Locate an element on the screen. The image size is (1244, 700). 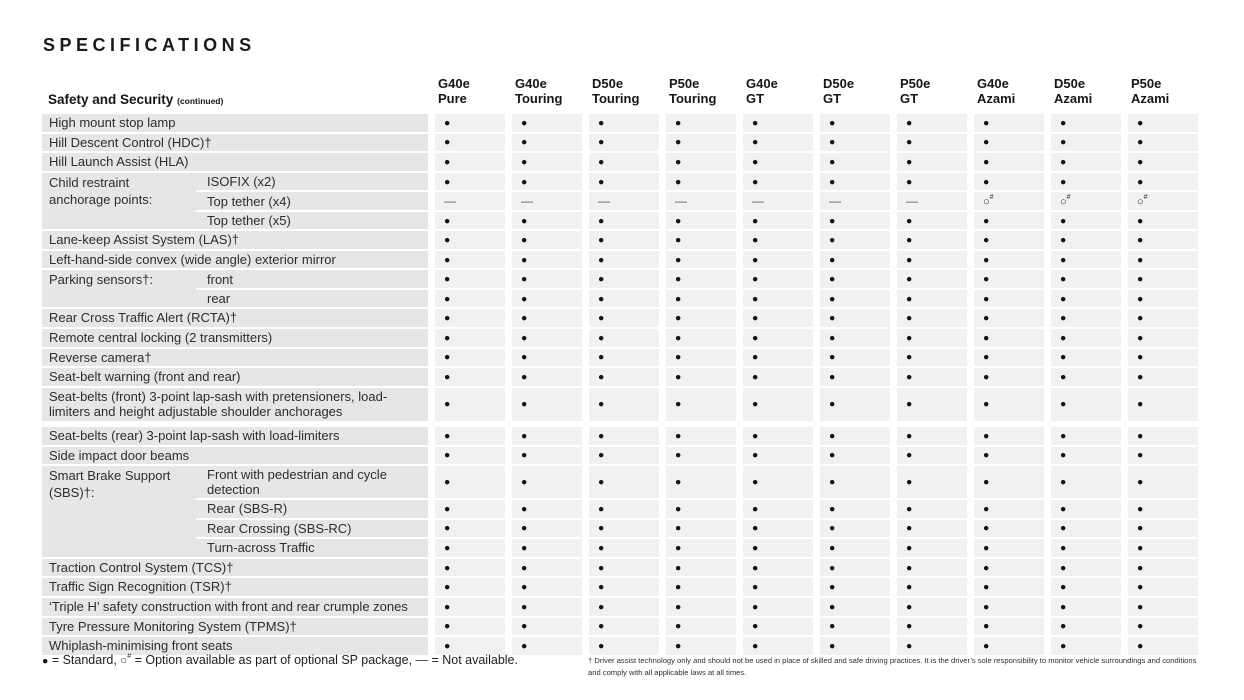
spec-subrow: rear ● ● ● ● ● ● ● ● ● ● is located at coordinates (697, 298).